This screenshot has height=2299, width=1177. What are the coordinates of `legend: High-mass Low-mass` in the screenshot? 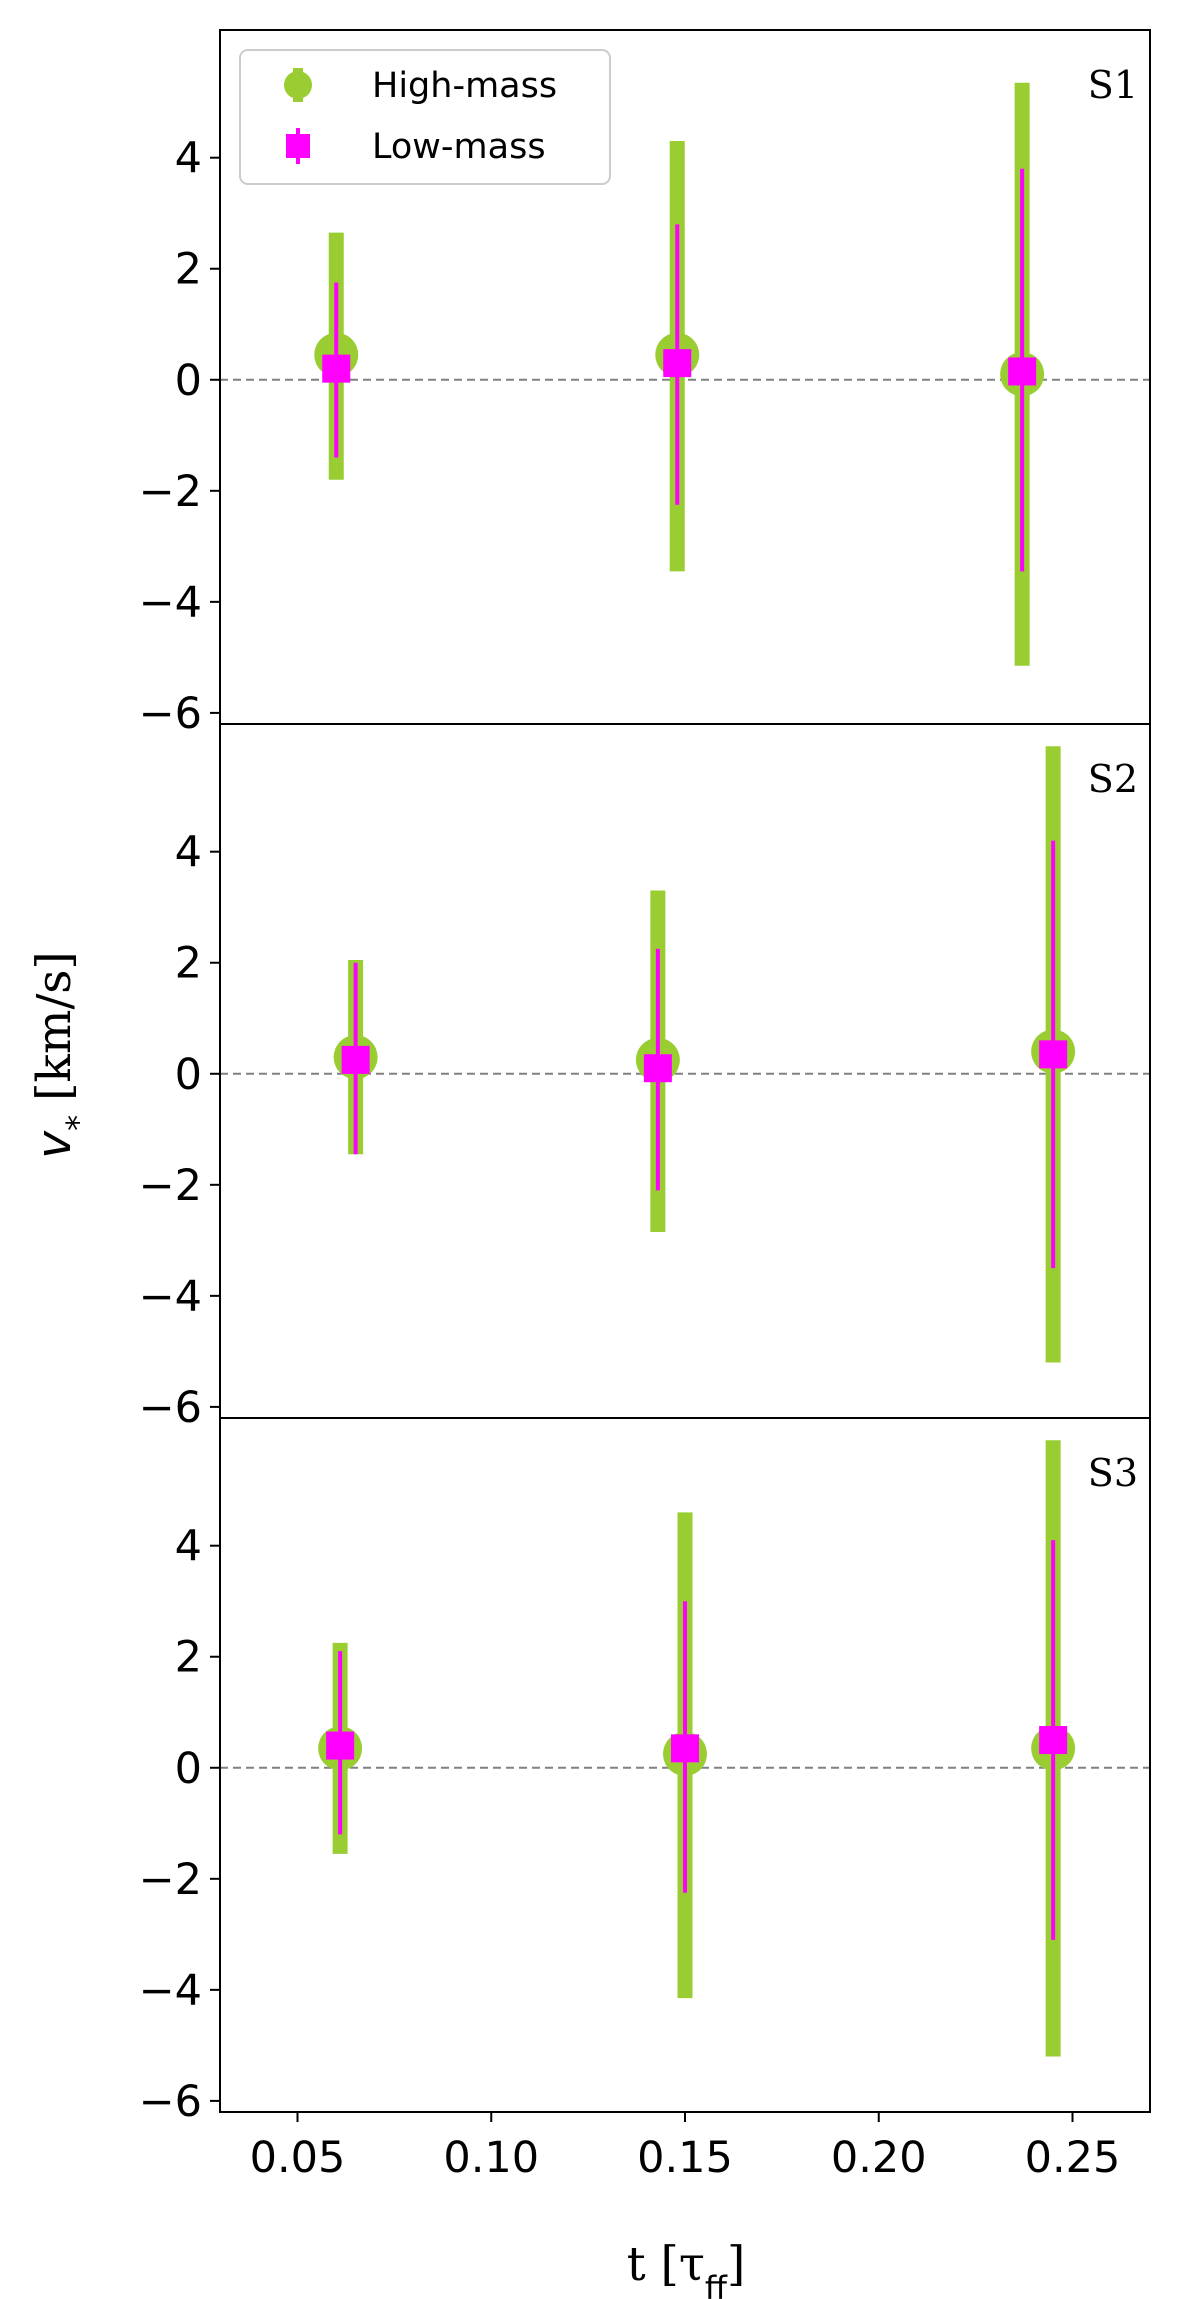 It's located at (425, 117).